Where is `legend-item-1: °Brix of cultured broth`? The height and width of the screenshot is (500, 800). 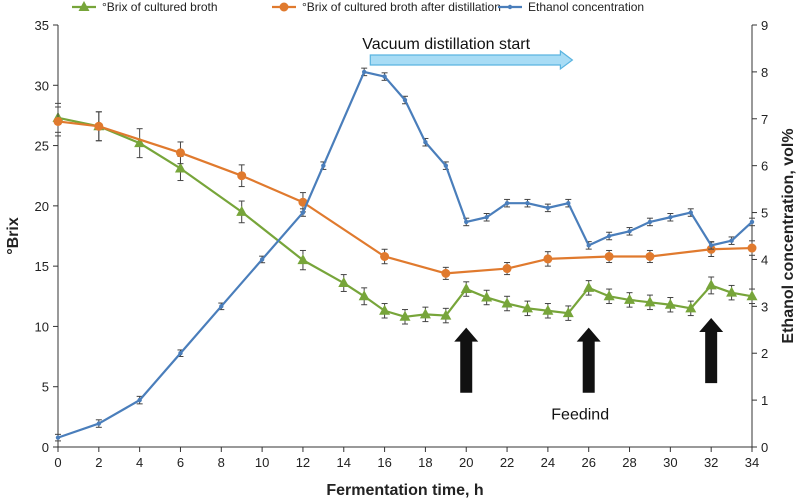 legend-item-1: °Brix of cultured broth is located at coordinates (145, 7).